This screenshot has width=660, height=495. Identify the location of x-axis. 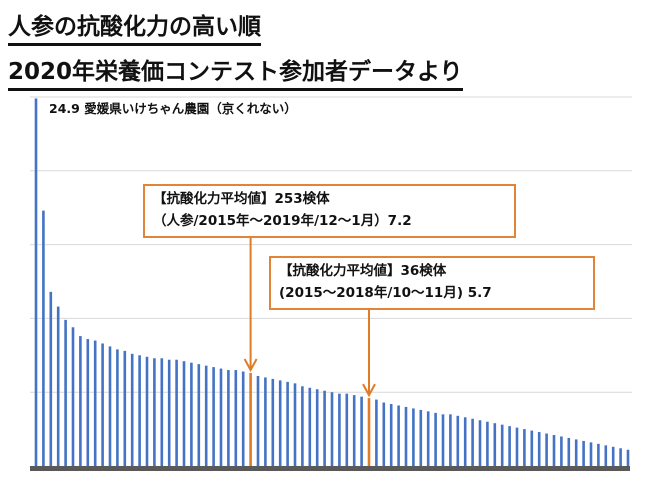
(330, 468).